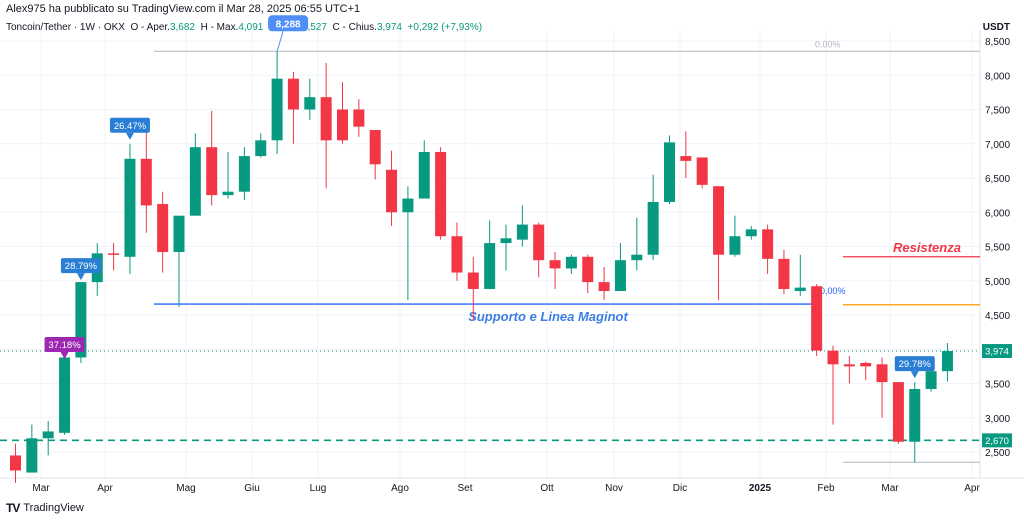  I want to click on high-price-text: 8,288, so click(288, 24).